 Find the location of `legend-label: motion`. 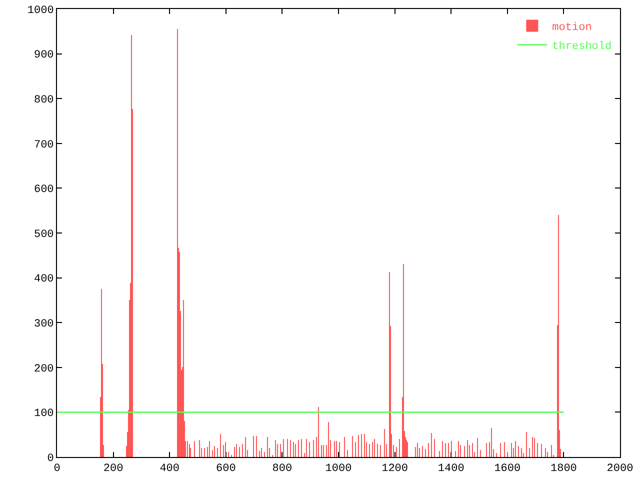

legend-label: motion is located at coordinates (572, 28).